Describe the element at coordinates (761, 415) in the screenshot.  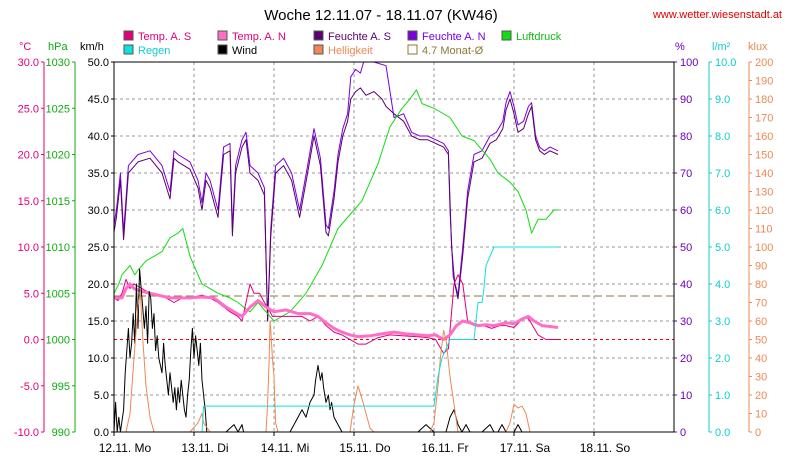
I see `tick-lux-19: 10` at that location.